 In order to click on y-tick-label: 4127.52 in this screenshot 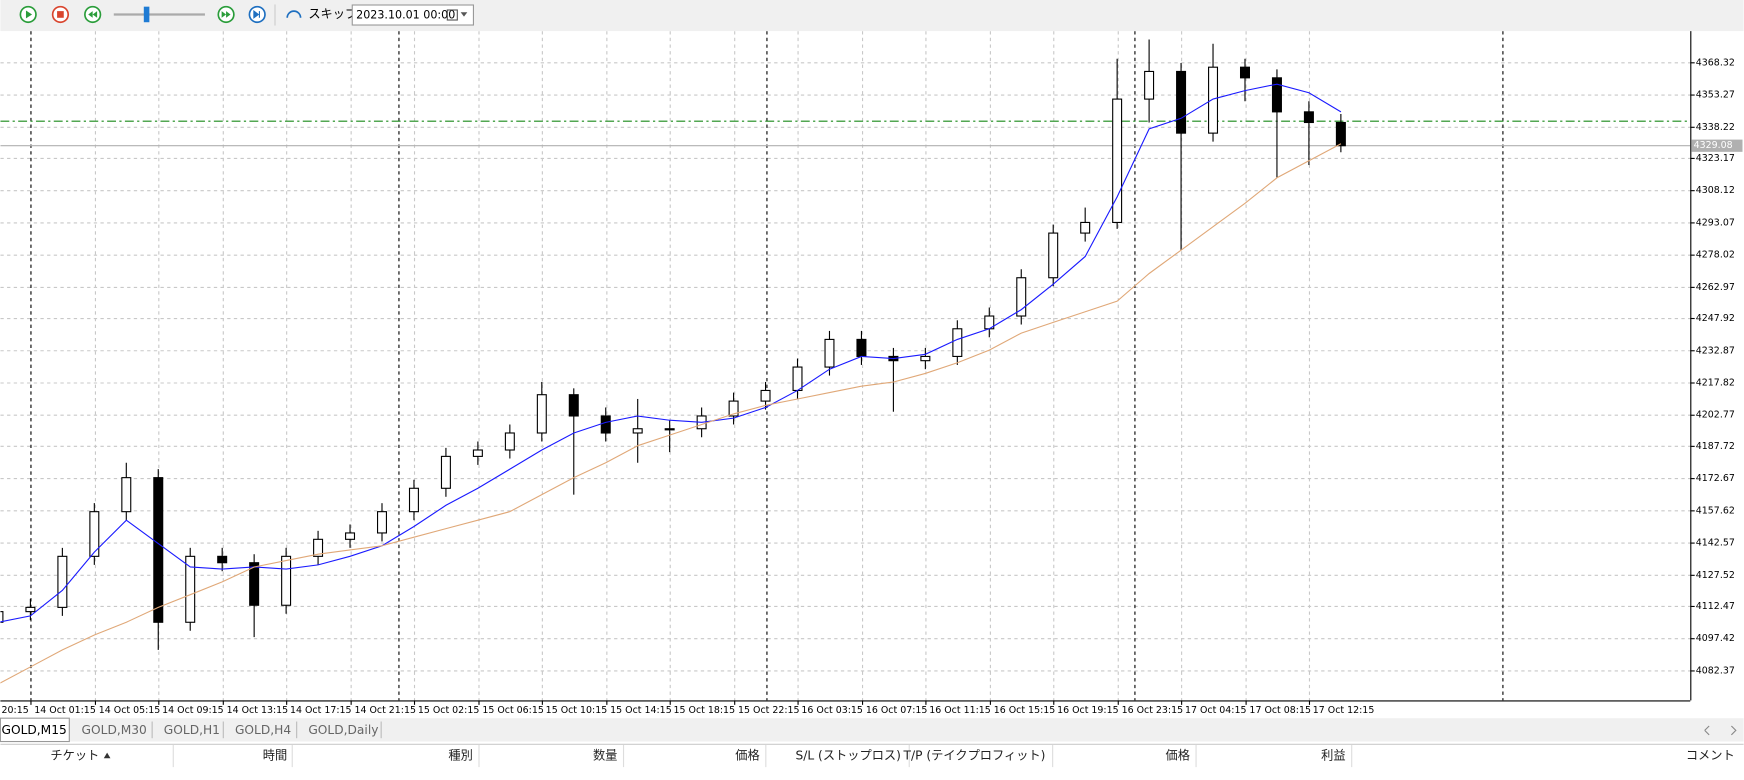, I will do `click(1715, 575)`.